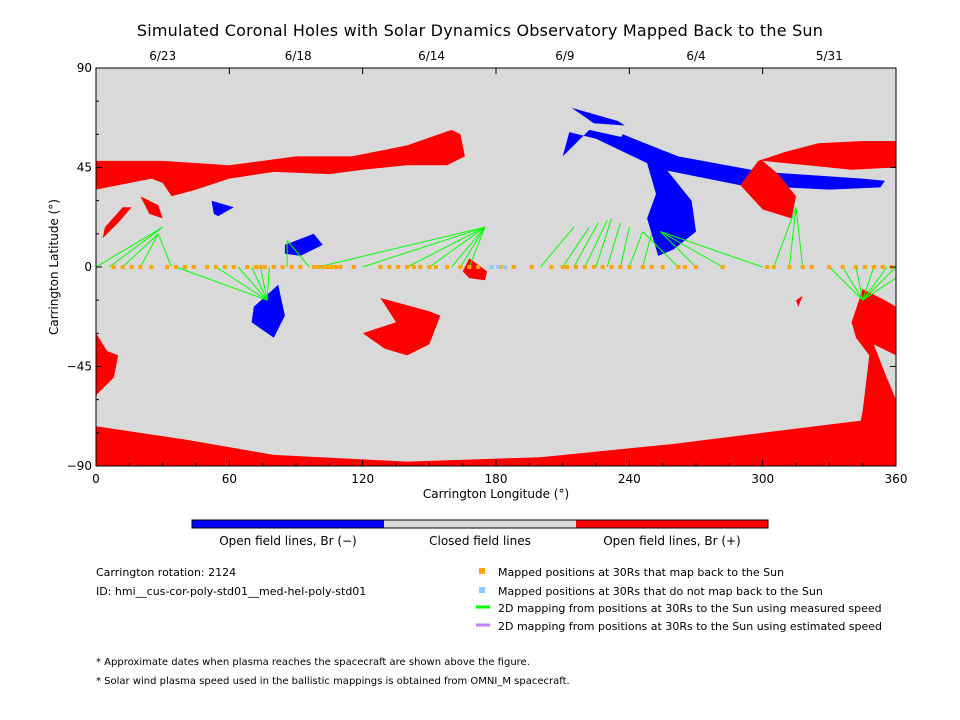  Describe the element at coordinates (84, 168) in the screenshot. I see `y-tick-label-1: 45` at that location.